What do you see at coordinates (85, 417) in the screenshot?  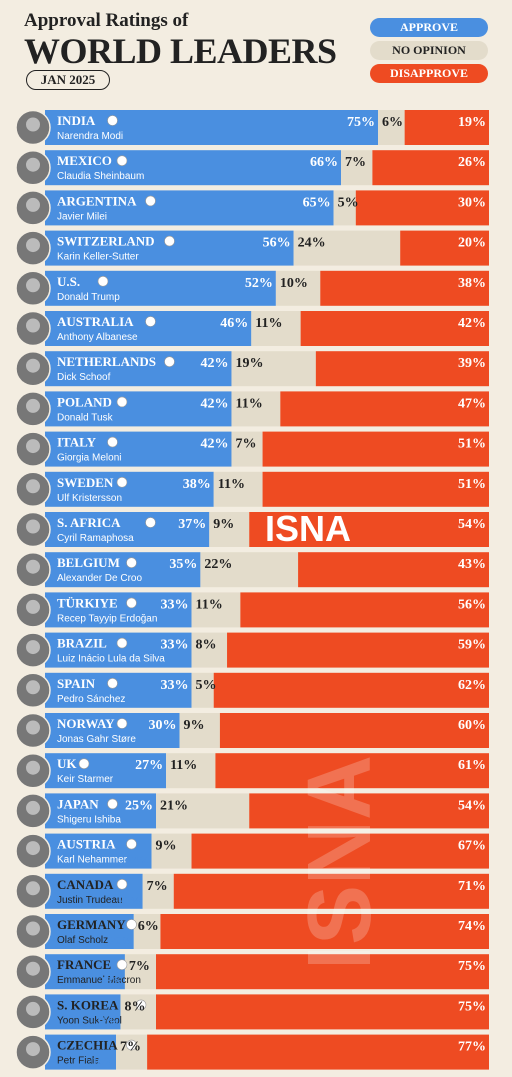 I see `leader-name: Donald Tusk` at bounding box center [85, 417].